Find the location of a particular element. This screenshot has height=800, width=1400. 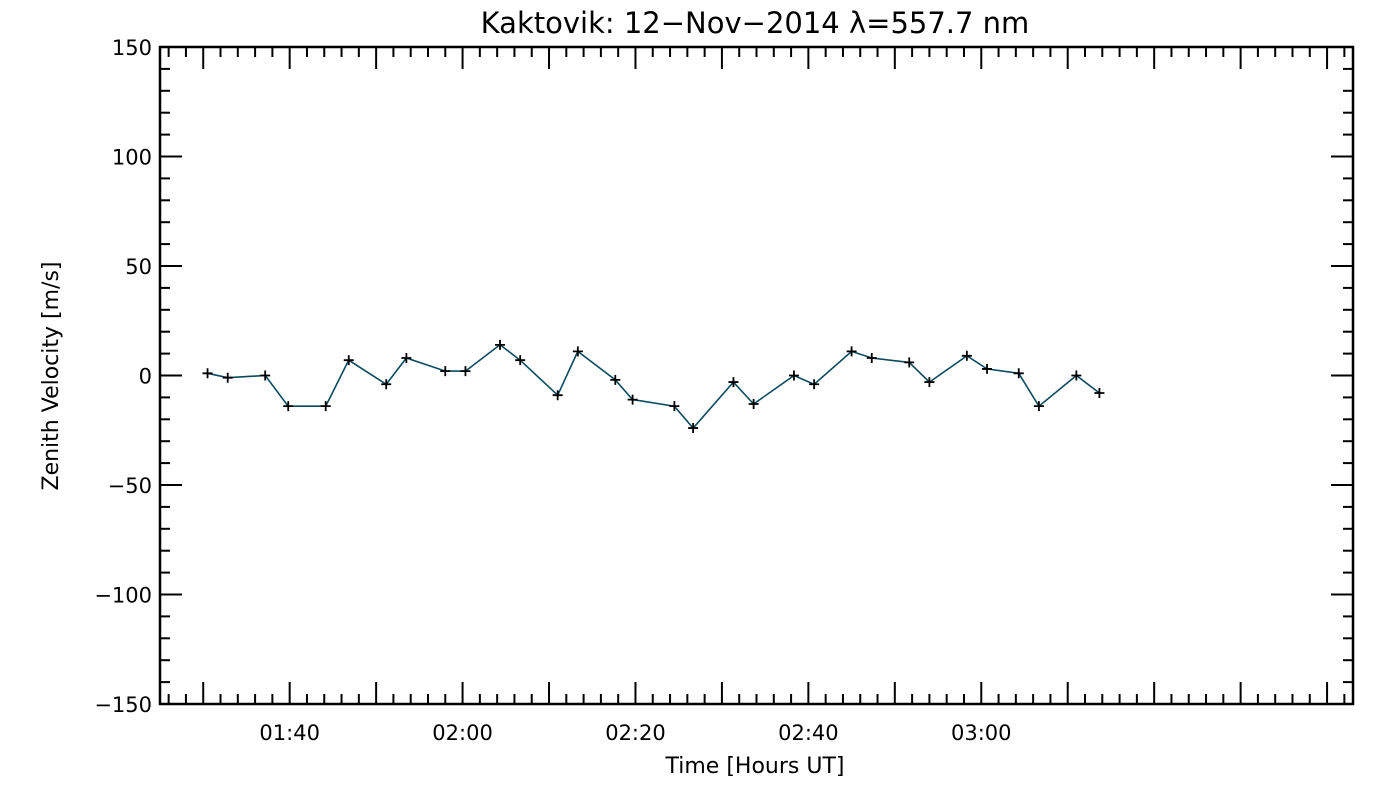

x-tick-label: 02:40 is located at coordinates (808, 733).